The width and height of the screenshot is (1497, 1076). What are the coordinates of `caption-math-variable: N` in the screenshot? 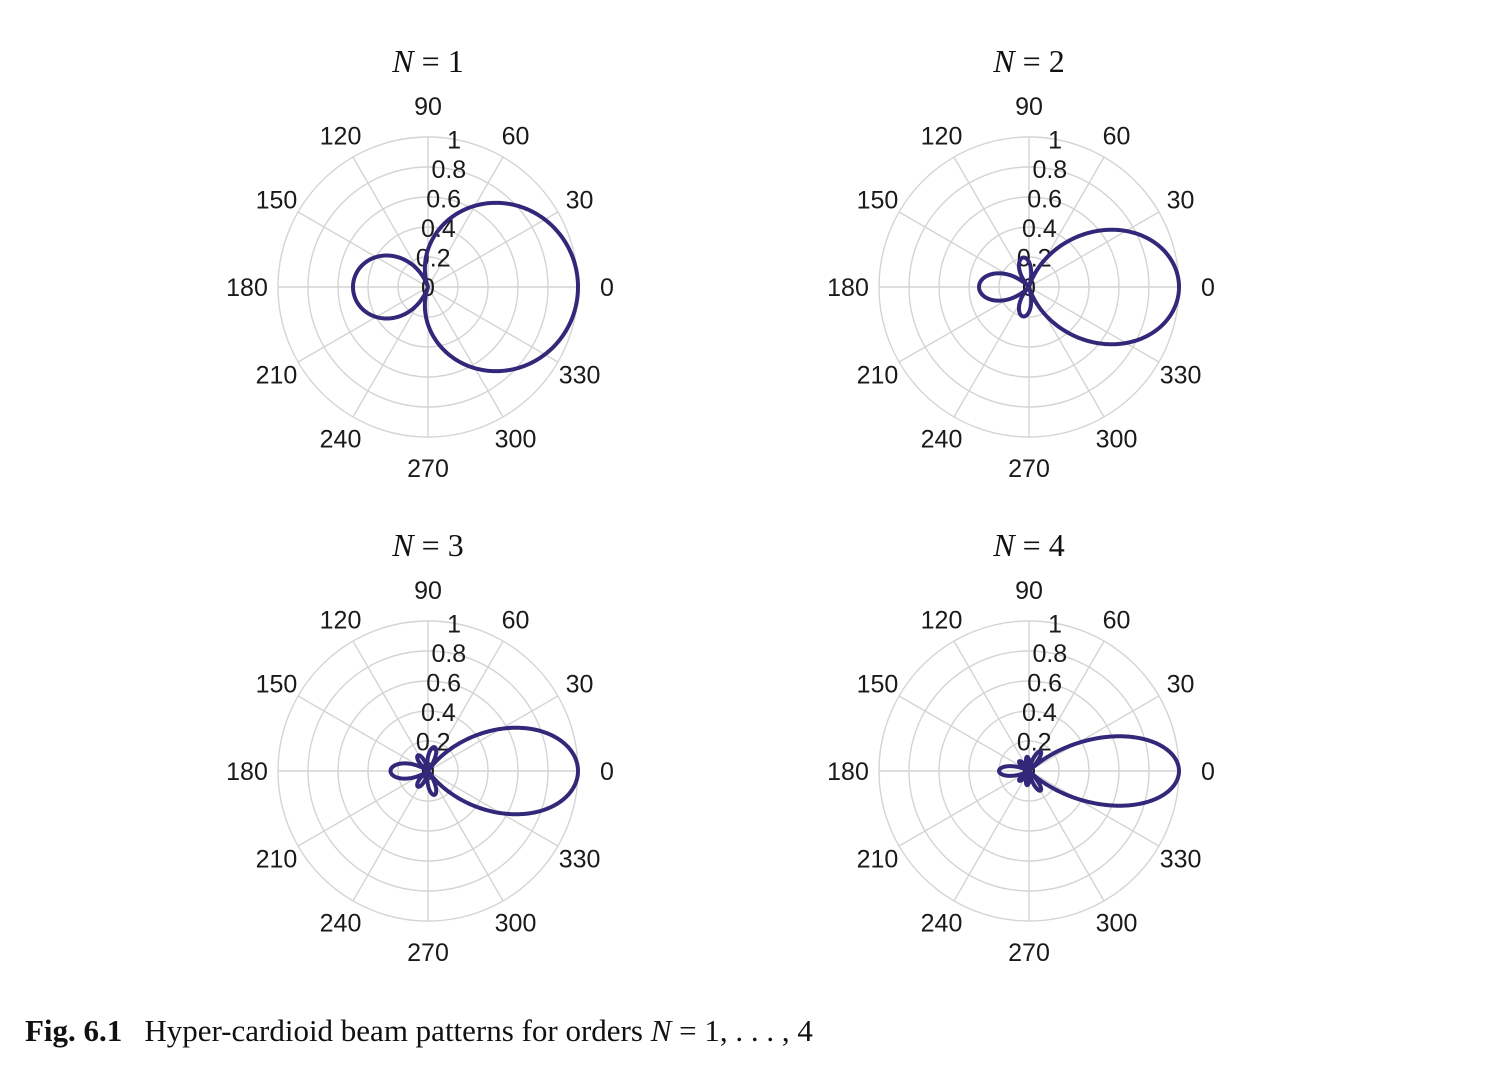 It's located at (661, 1030).